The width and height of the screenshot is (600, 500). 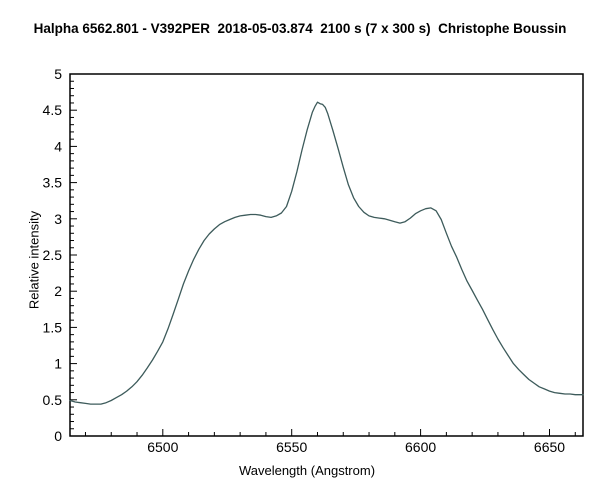 What do you see at coordinates (420, 447) in the screenshot?
I see `x-tick-label: 6600` at bounding box center [420, 447].